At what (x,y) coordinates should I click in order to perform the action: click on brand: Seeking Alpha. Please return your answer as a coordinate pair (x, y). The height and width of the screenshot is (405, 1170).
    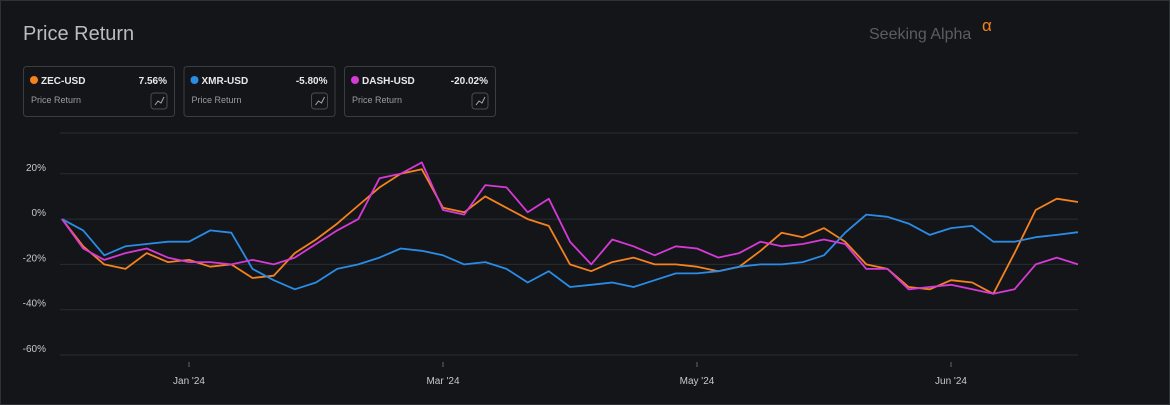
    Looking at the image, I should click on (920, 34).